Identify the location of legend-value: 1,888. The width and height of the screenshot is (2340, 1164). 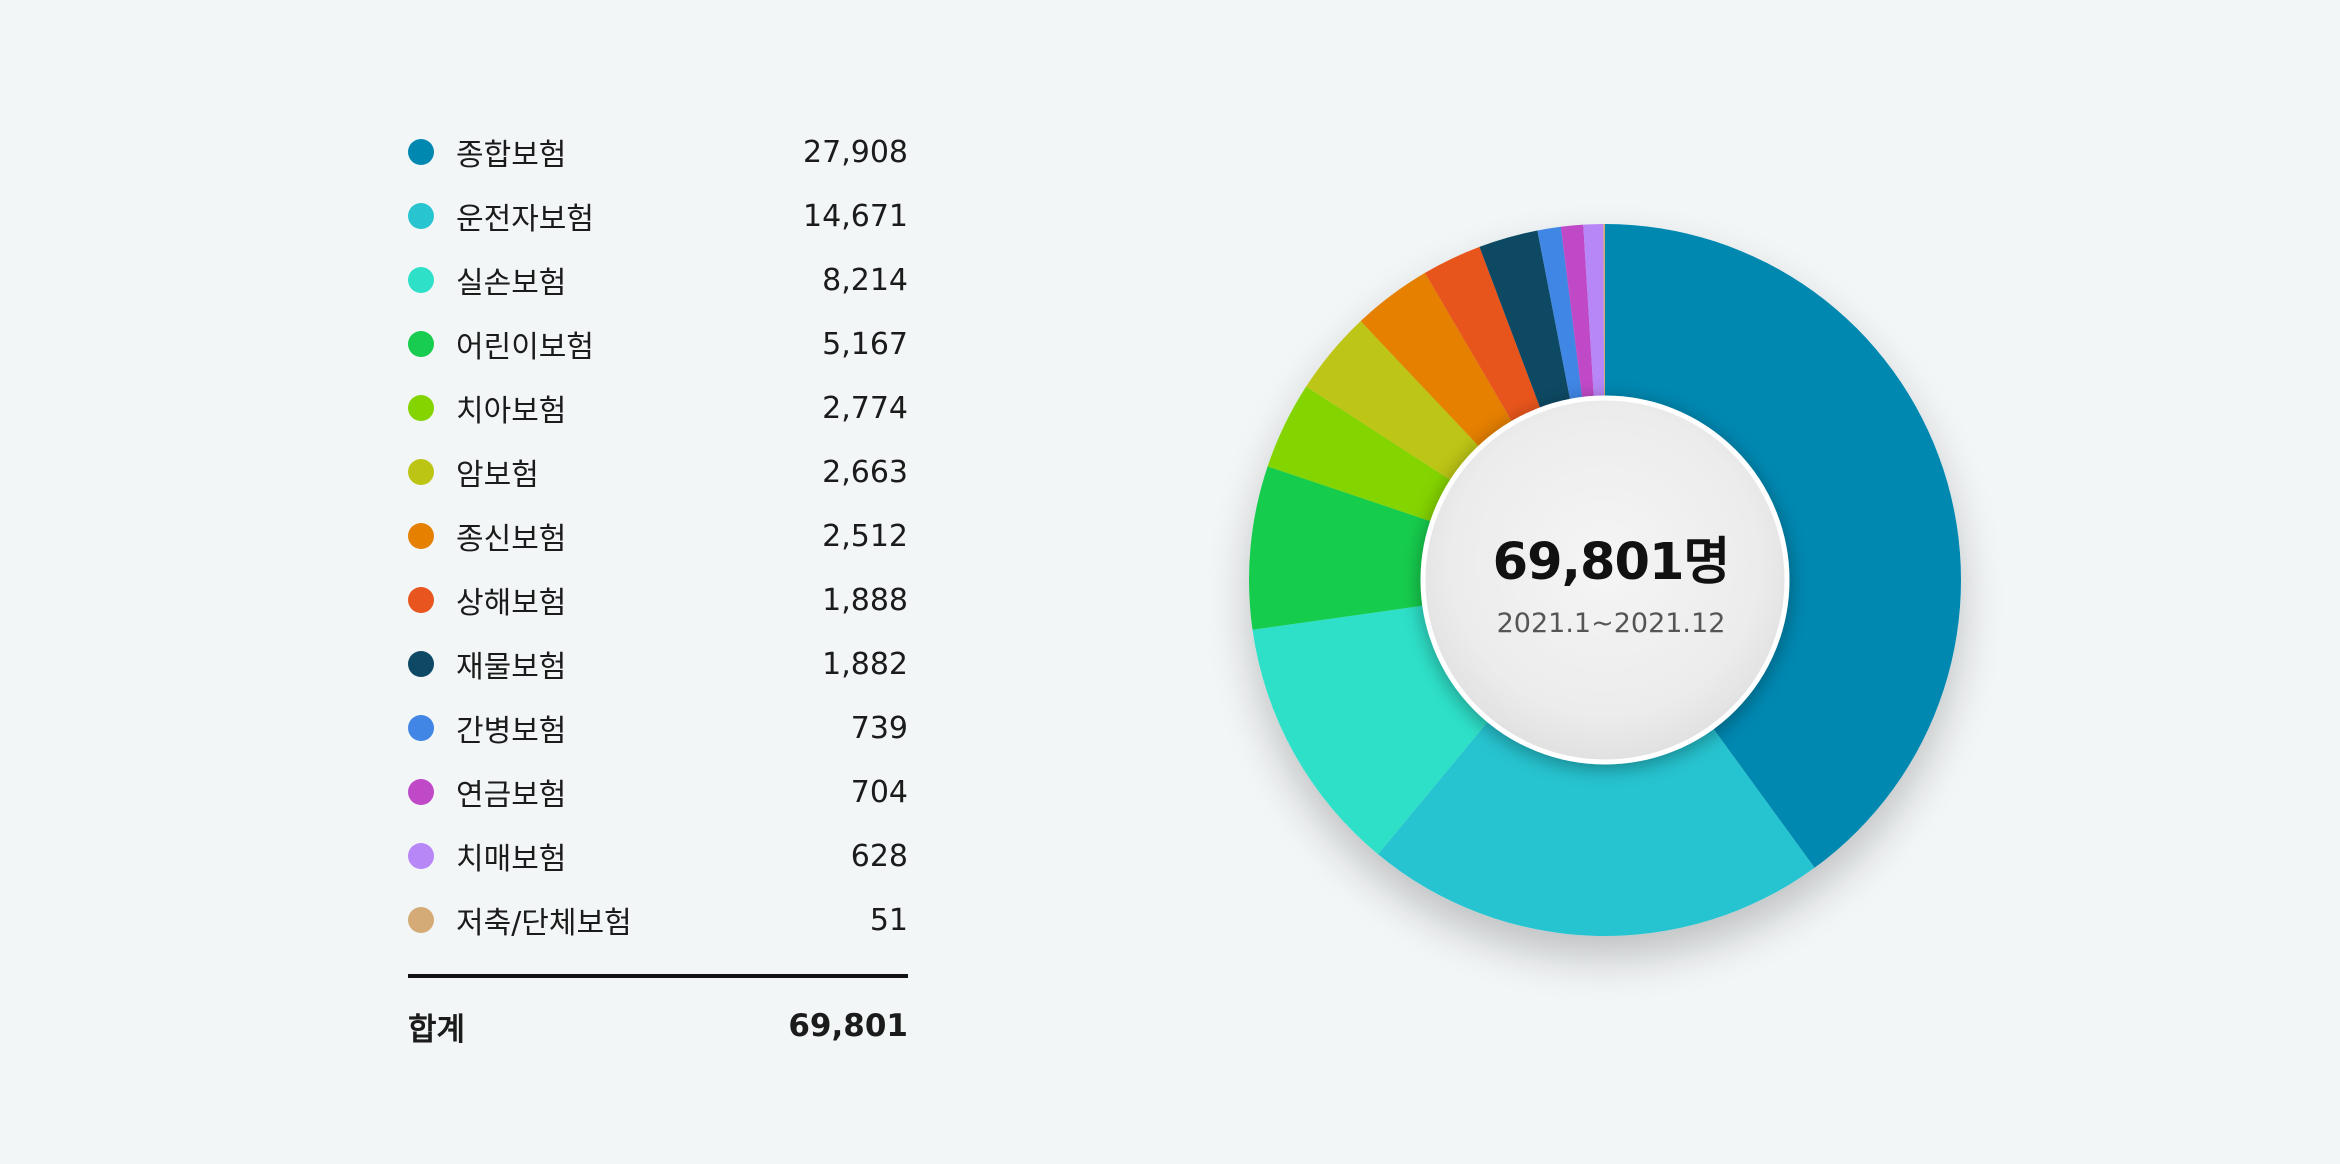
(865, 600).